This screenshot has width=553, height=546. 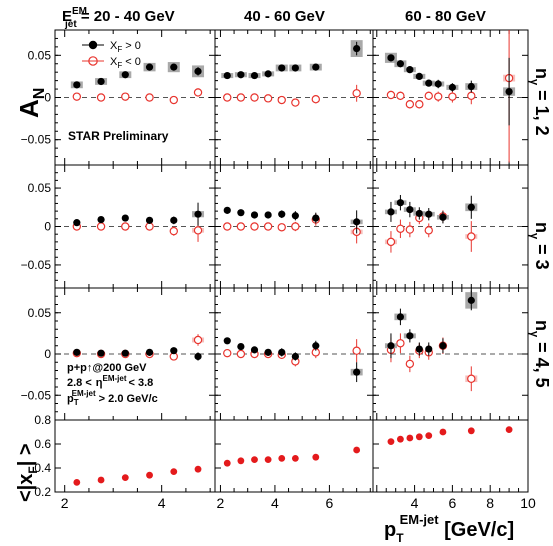 I want to click on legend-label-pos: XF > 0, so click(x=125, y=47).